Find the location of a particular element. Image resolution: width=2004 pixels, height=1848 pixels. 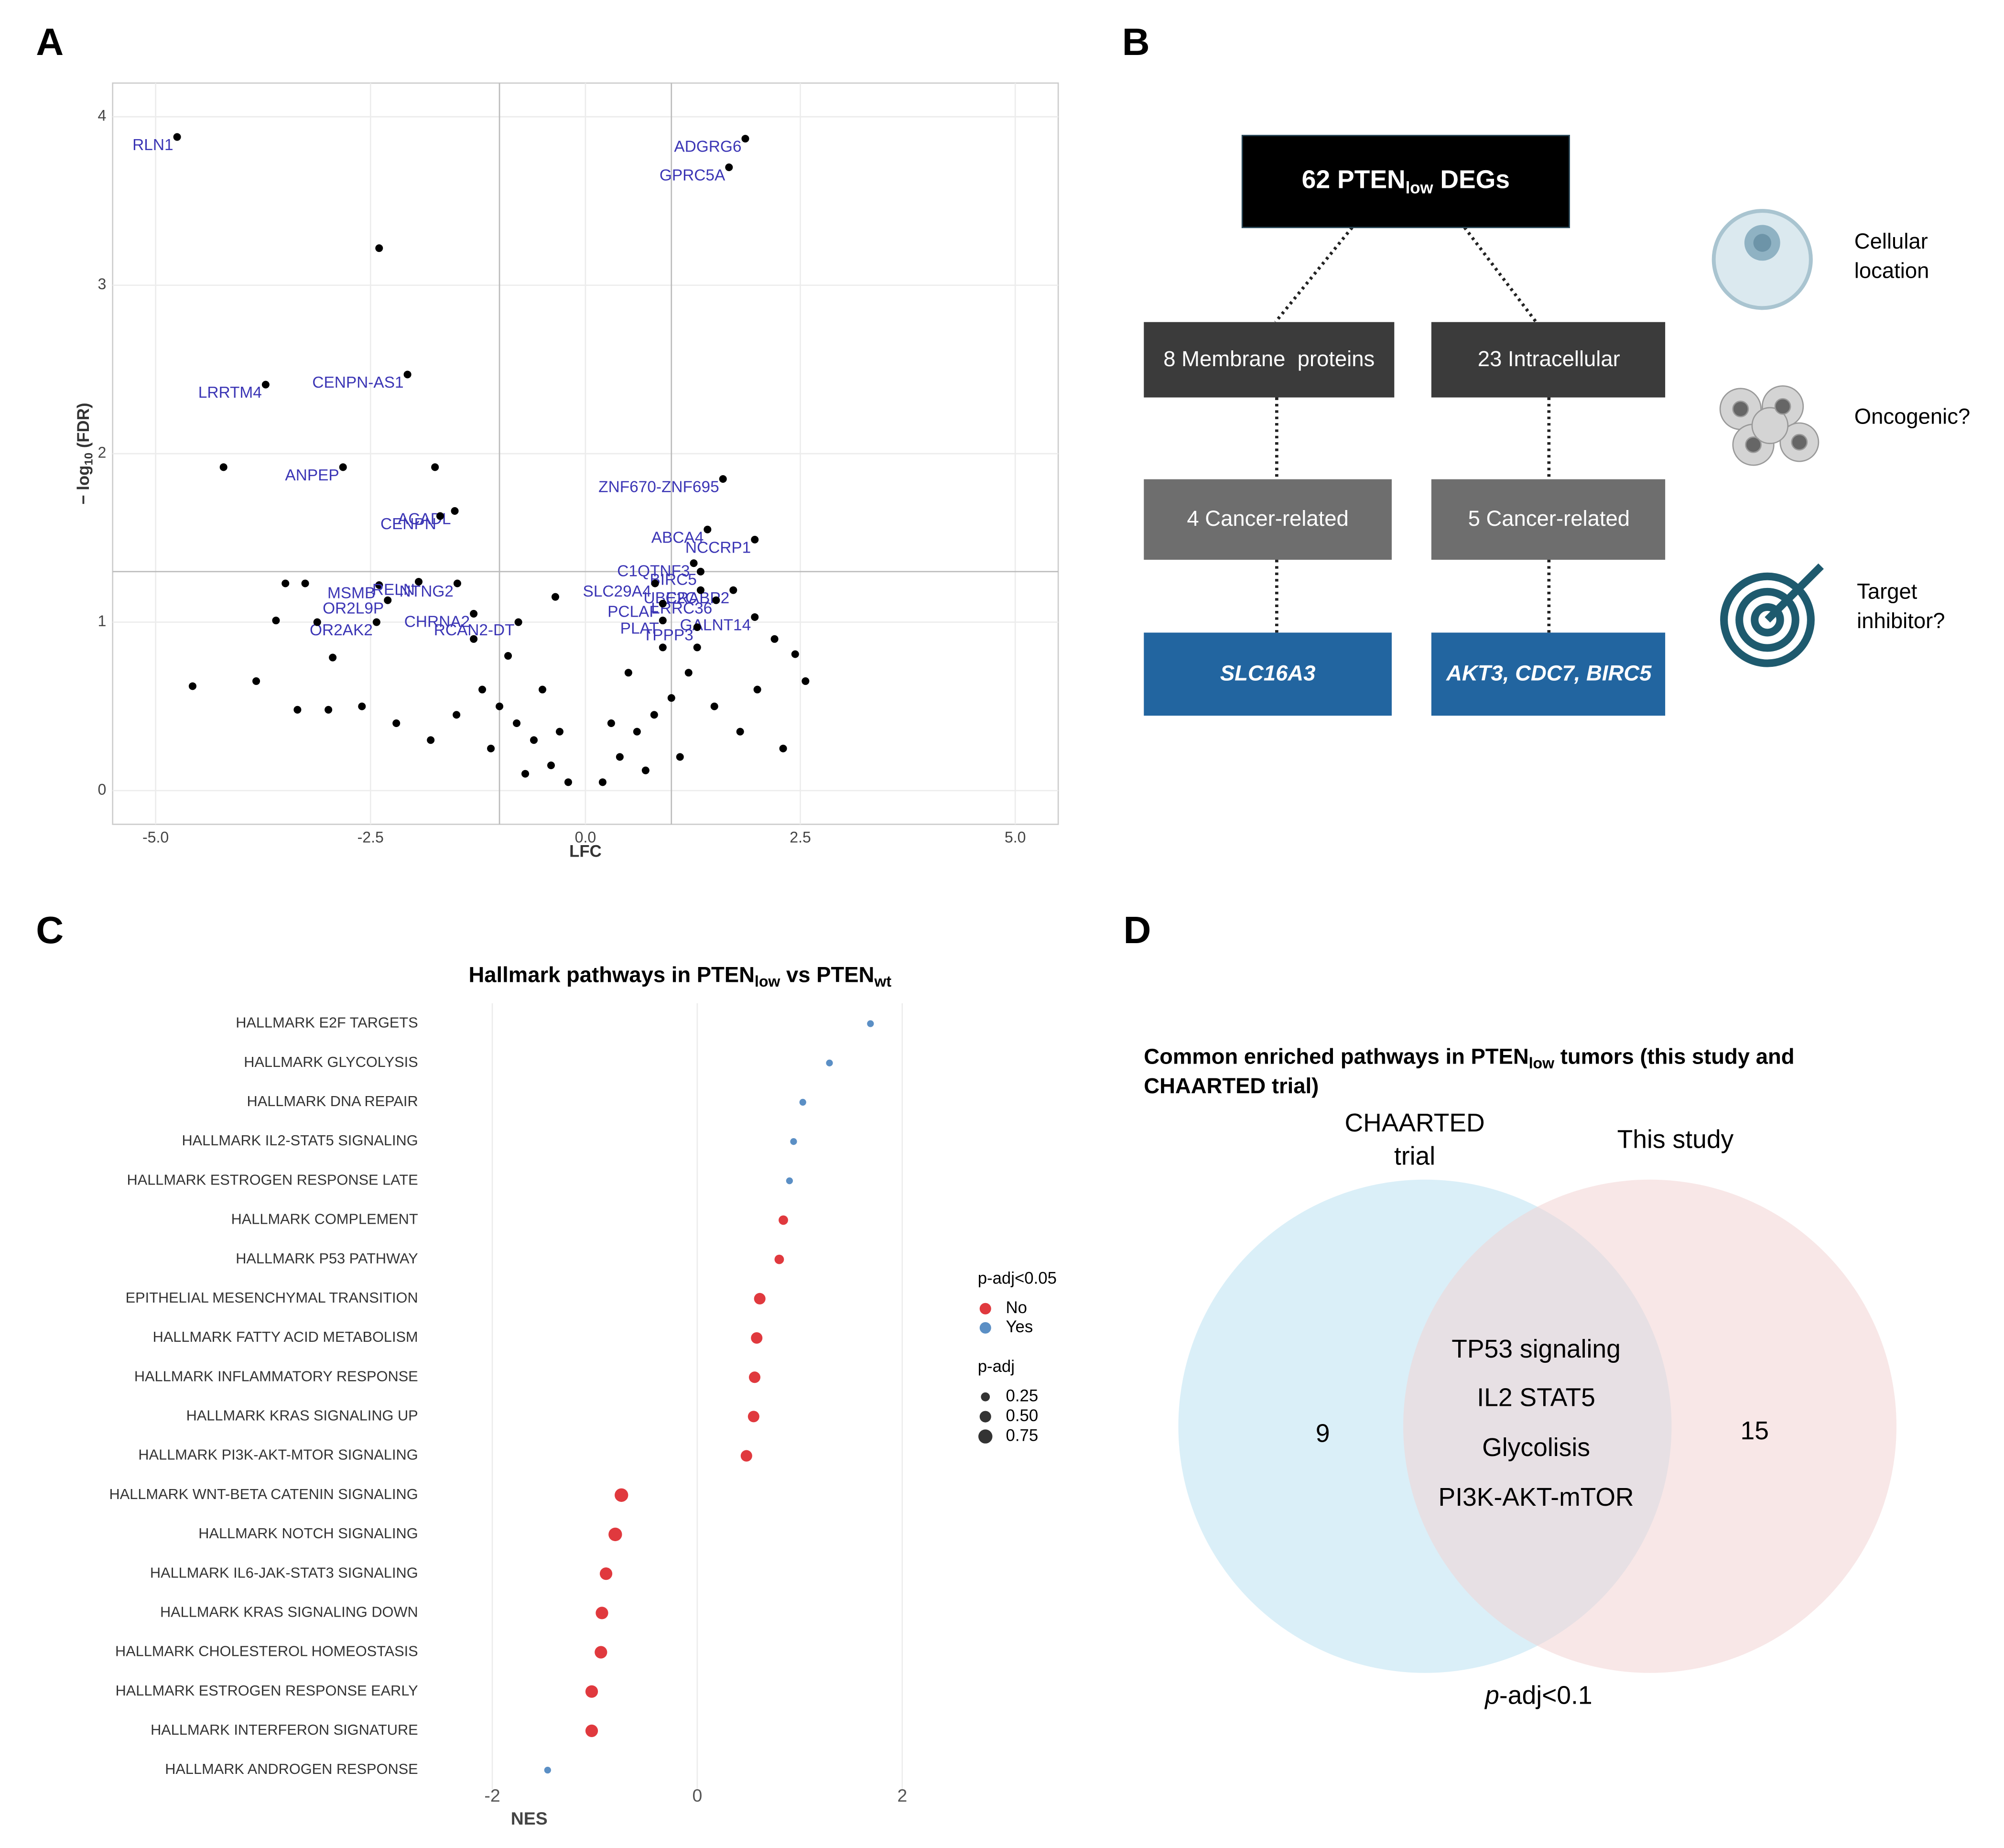

gene-label: SLC16A3 is located at coordinates (1268, 673).